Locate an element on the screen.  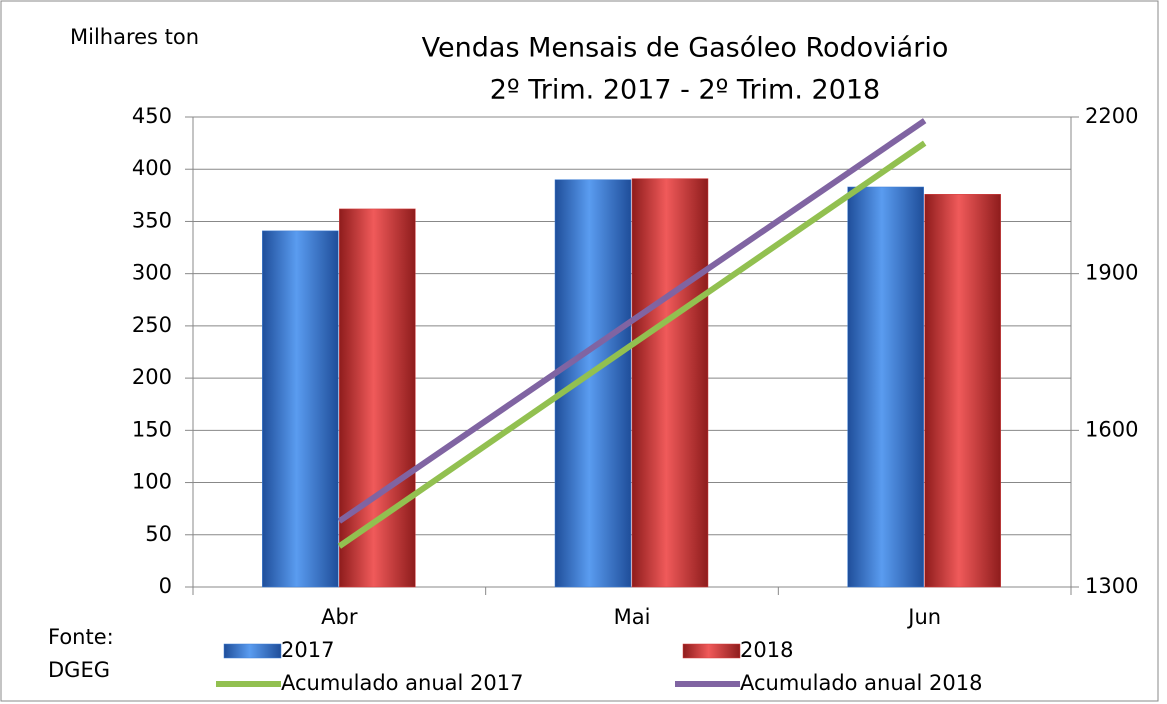
y-axis-label: Milhares ton is located at coordinates (134, 37).